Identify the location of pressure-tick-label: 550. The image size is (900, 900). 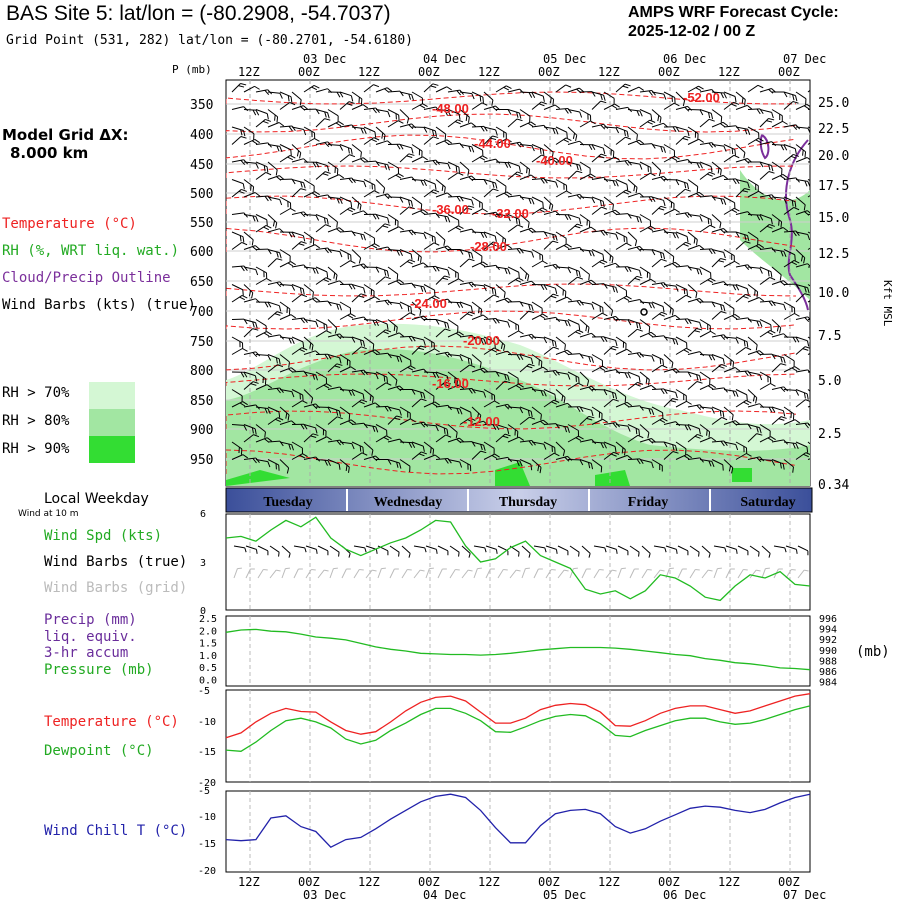
(201, 223).